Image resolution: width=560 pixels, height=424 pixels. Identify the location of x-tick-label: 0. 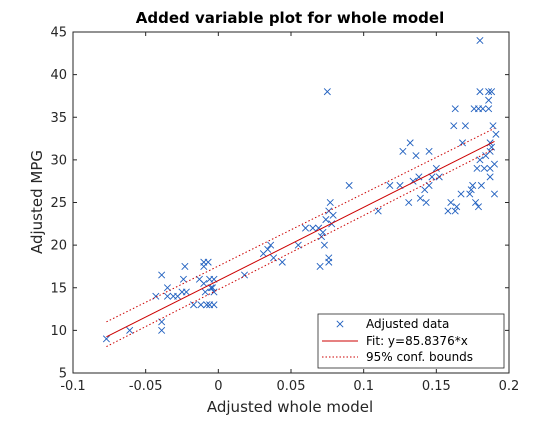
(218, 386).